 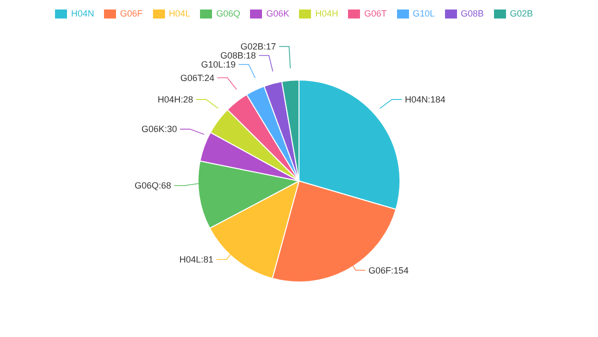 I want to click on data-label: G08B:18, so click(x=238, y=55).